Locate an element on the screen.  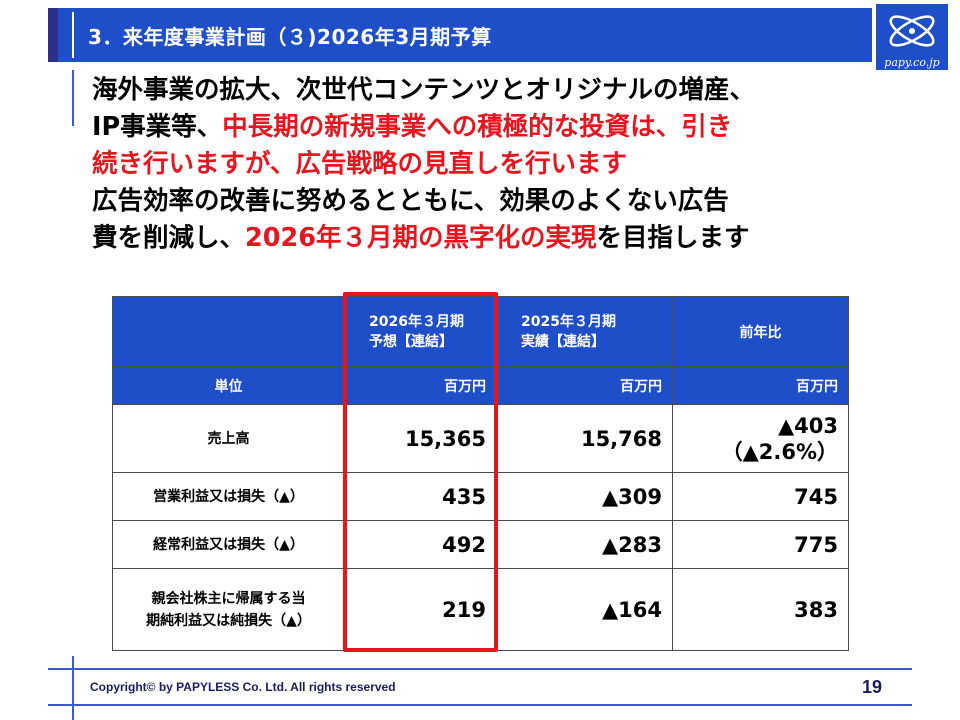
value-2025: ▲283 is located at coordinates (584, 544).